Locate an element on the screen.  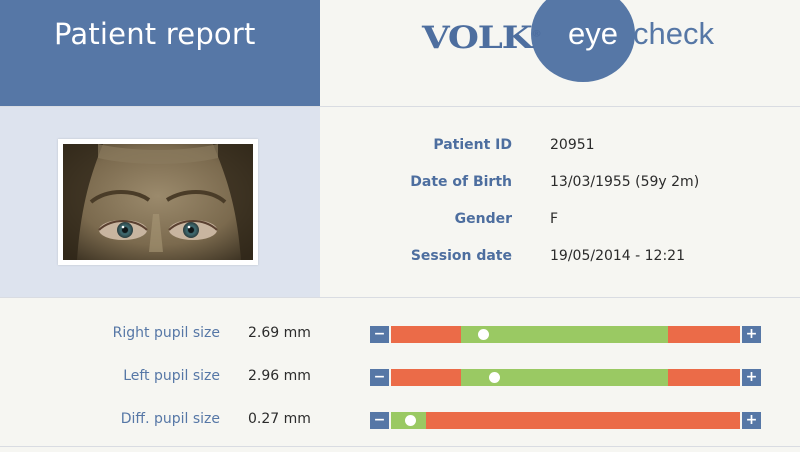
logo-circle is located at coordinates (583, 41).